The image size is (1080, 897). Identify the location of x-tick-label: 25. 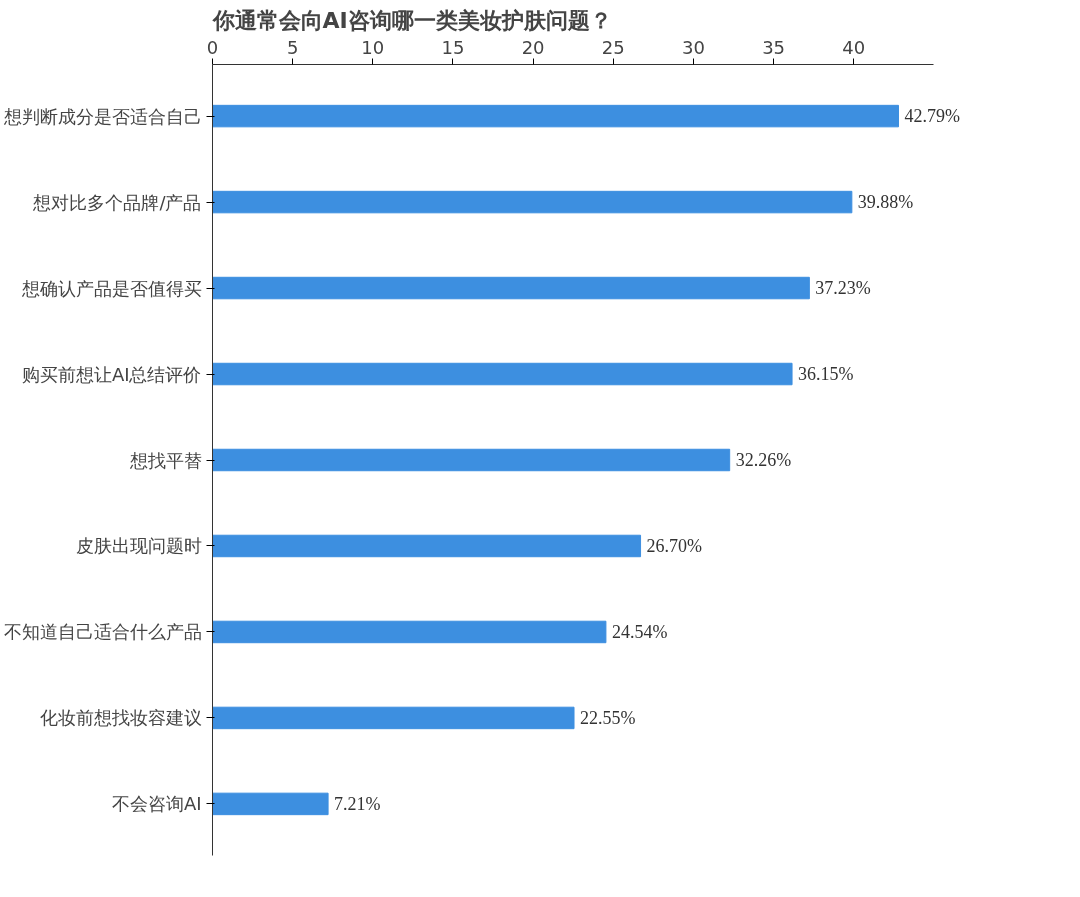
(613, 47).